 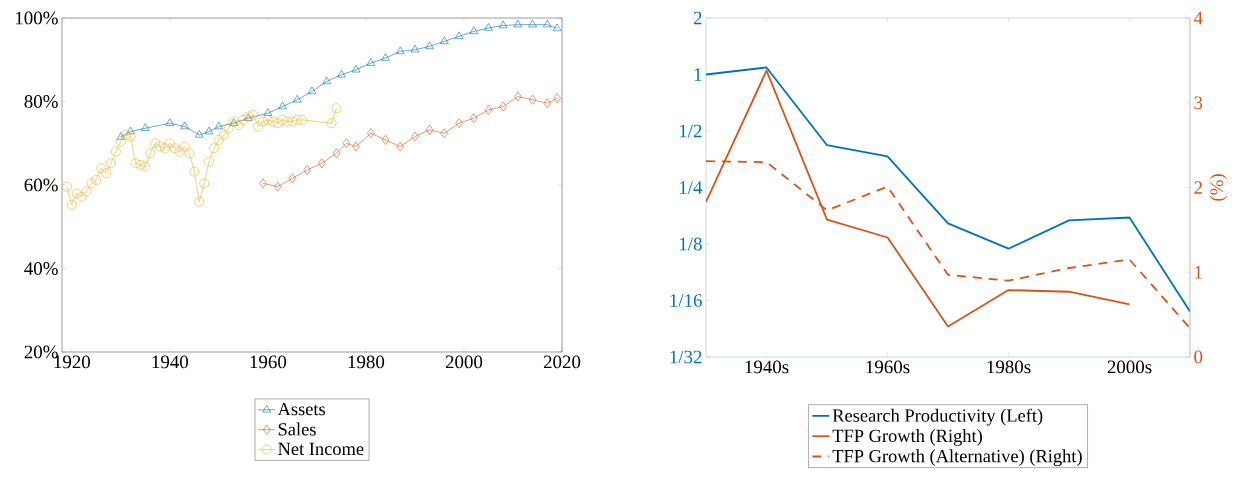 What do you see at coordinates (686, 300) in the screenshot?
I see `y-tick-label: 1/16` at bounding box center [686, 300].